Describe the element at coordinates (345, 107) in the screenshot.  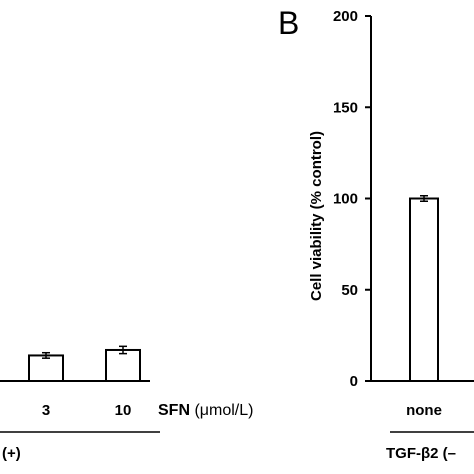
I see `panel-b-y-tick-label-150: 150` at that location.